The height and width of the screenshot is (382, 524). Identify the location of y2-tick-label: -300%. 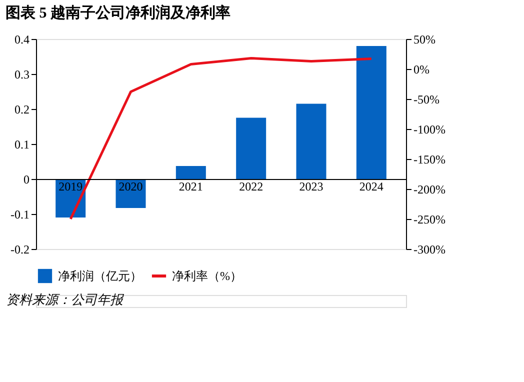
(430, 249).